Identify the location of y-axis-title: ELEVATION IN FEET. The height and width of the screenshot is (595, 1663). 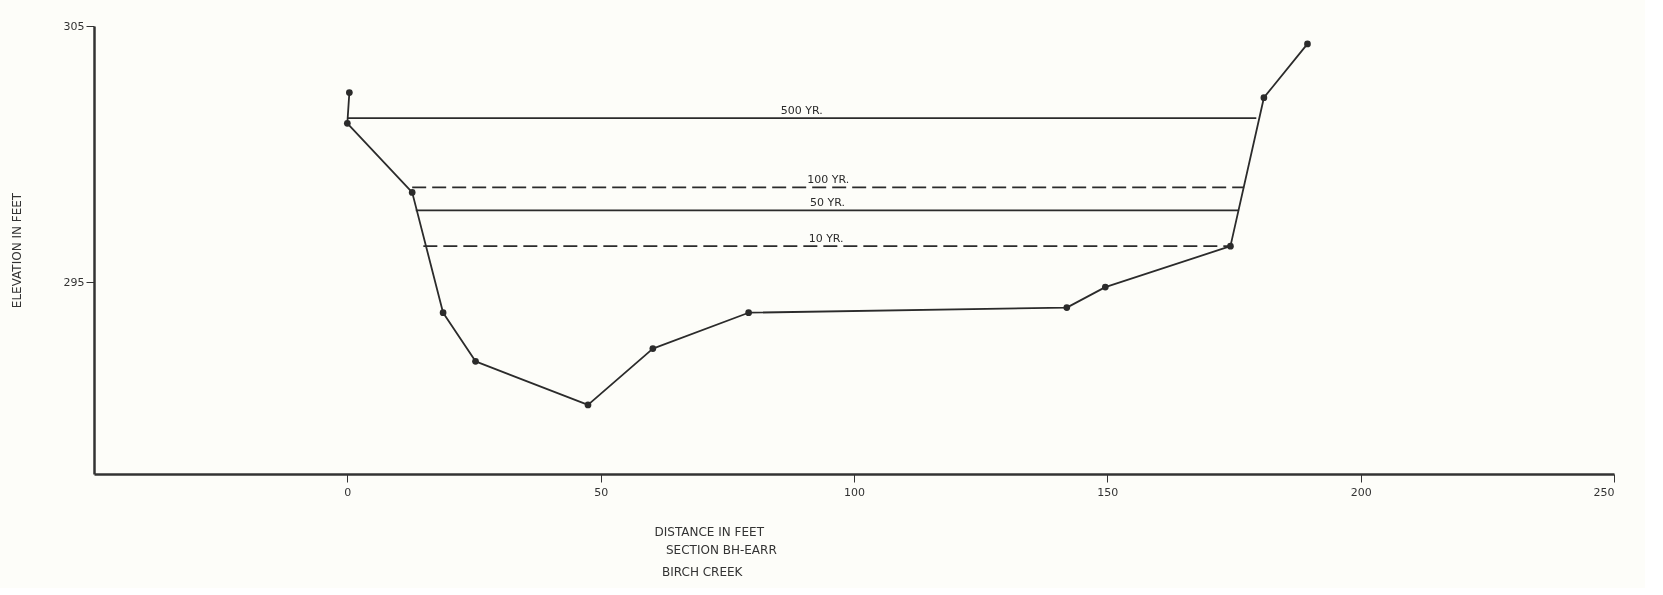
(16, 250).